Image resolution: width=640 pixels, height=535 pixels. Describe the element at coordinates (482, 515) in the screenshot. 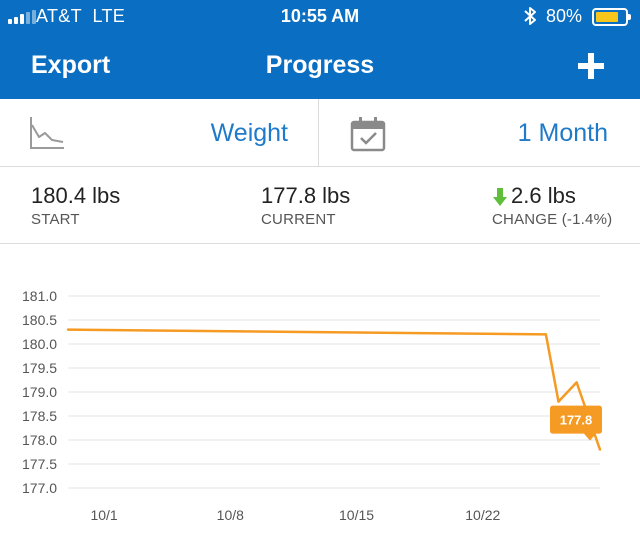

I see `x-tick-label: 10/22` at that location.